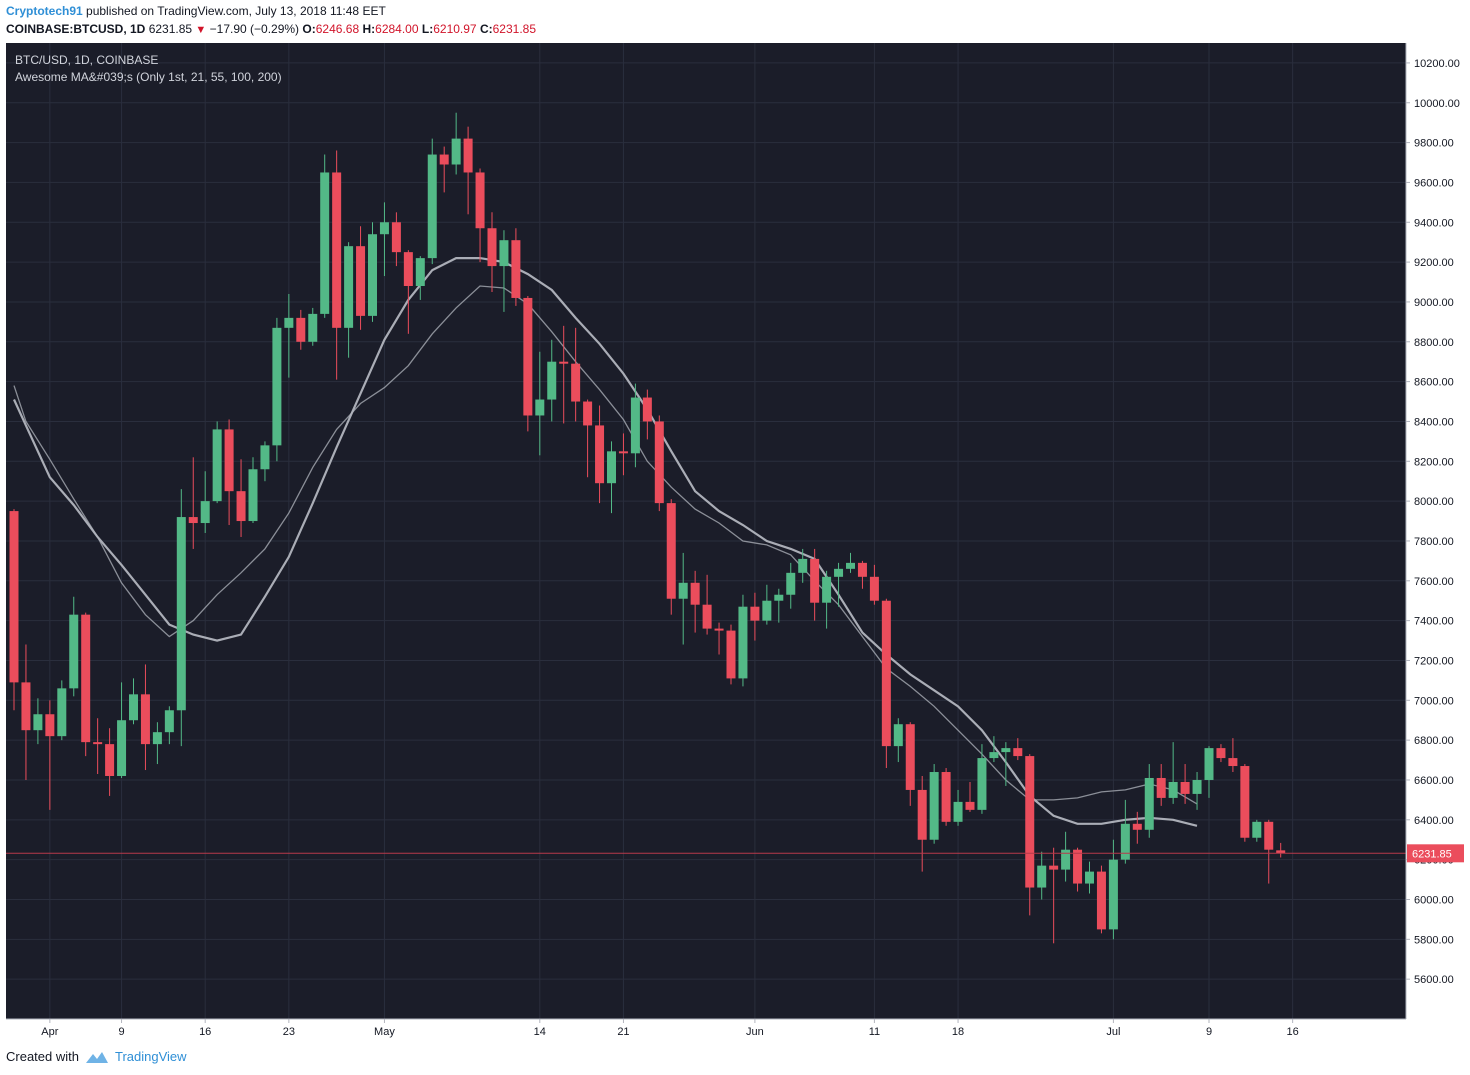 This screenshot has height=1075, width=1470. I want to click on created-with-label: Created with, so click(42, 1056).